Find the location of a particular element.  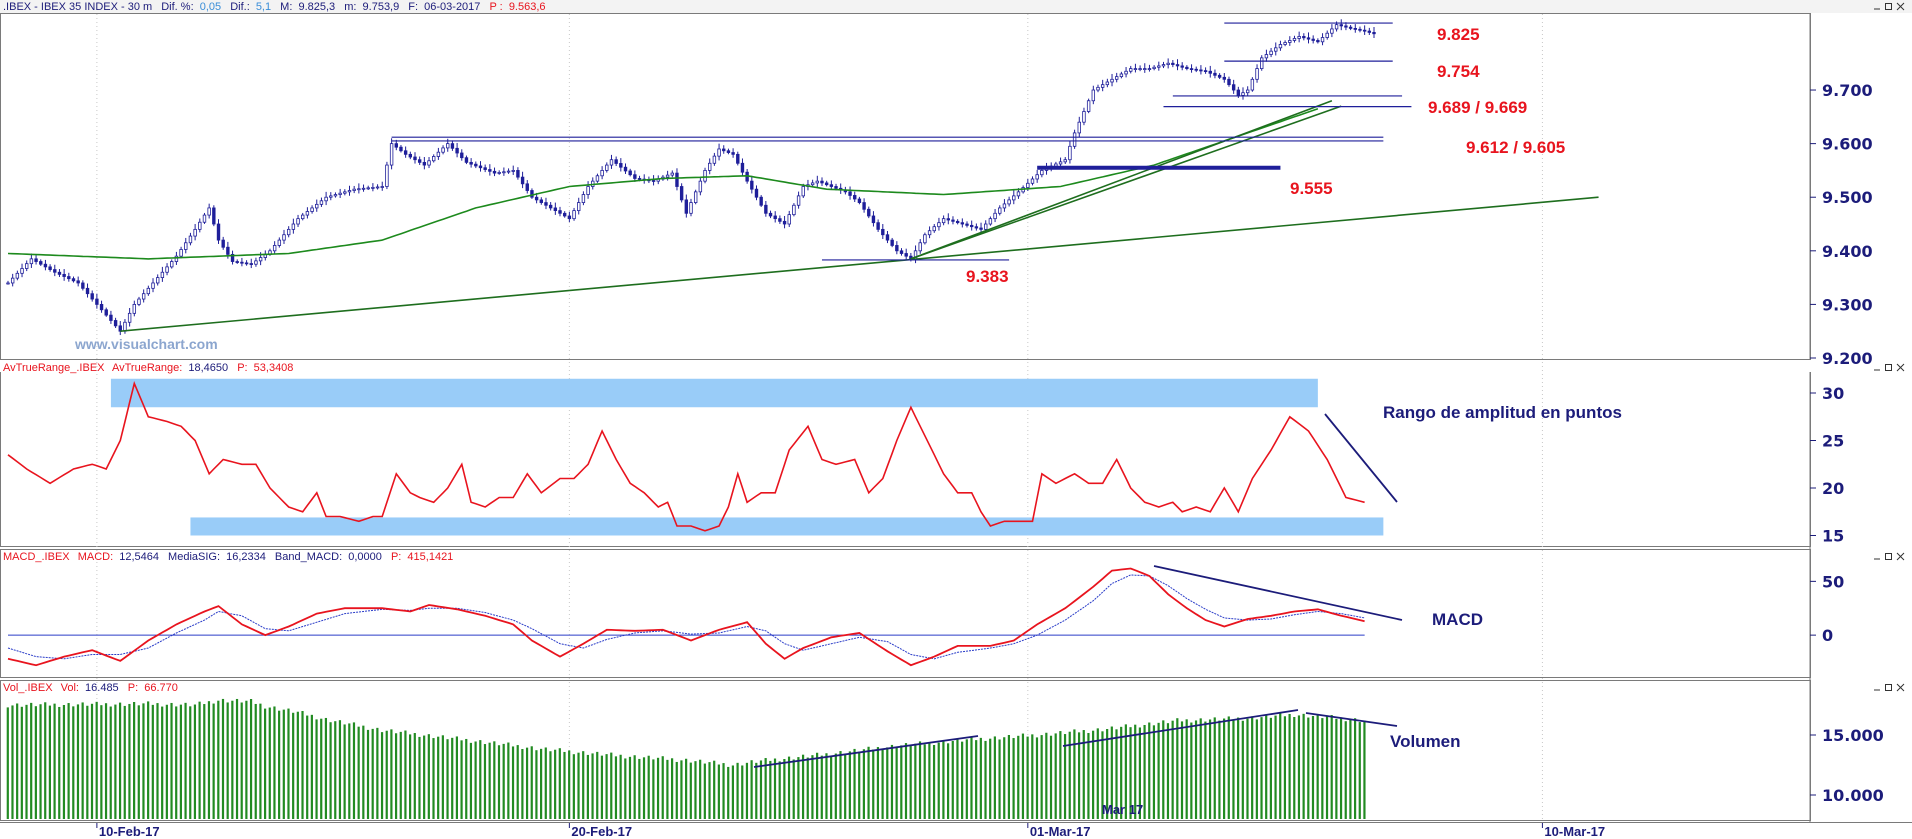

x-date-label: 10-Feb-17 is located at coordinates (129, 831).